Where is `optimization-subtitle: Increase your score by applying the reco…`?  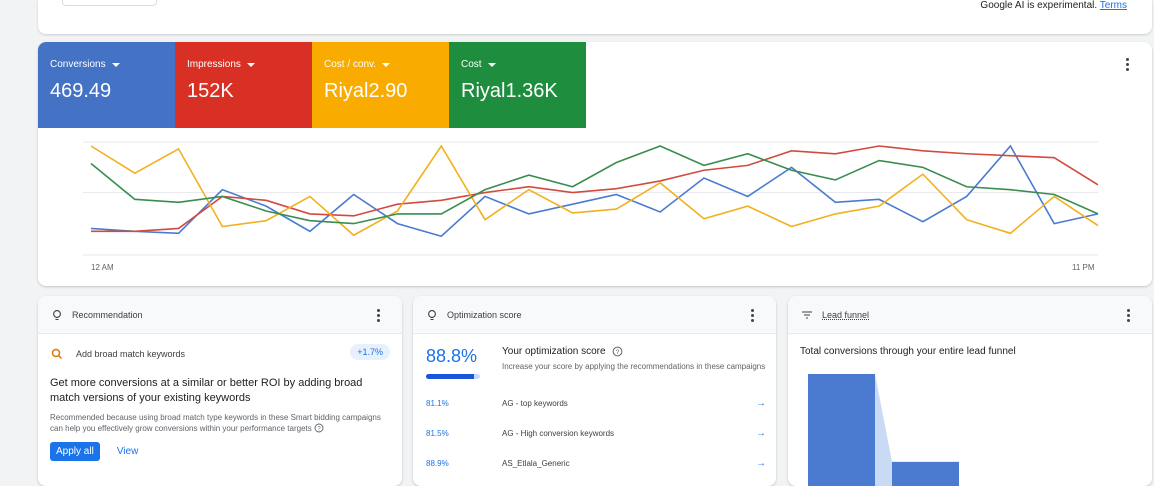
optimization-subtitle: Increase your score by applying the reco… is located at coordinates (634, 366).